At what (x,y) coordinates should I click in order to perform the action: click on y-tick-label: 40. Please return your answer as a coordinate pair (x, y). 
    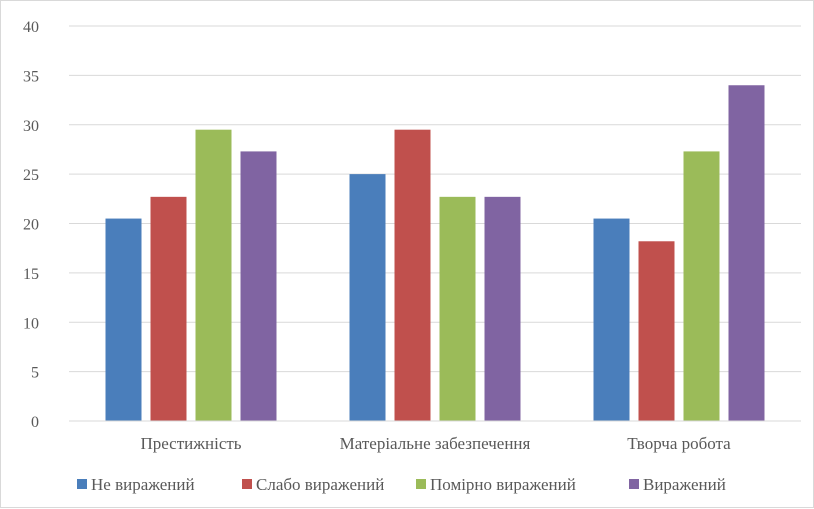
    Looking at the image, I should click on (31, 27).